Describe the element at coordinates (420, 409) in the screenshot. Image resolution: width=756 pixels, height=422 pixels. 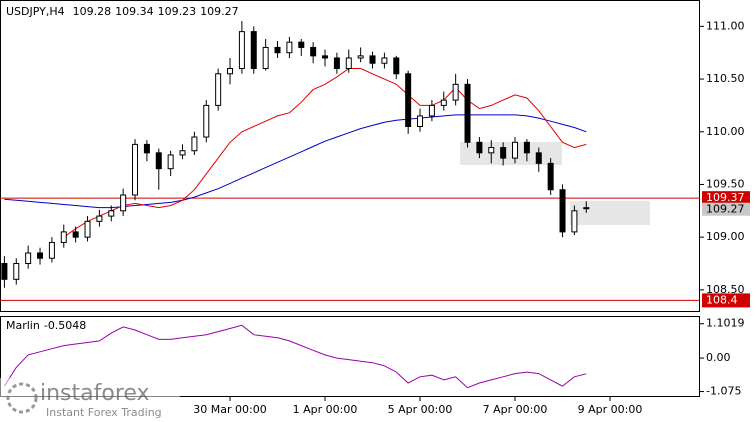
I see `x-tick-label: 5 Apr 00:00` at that location.